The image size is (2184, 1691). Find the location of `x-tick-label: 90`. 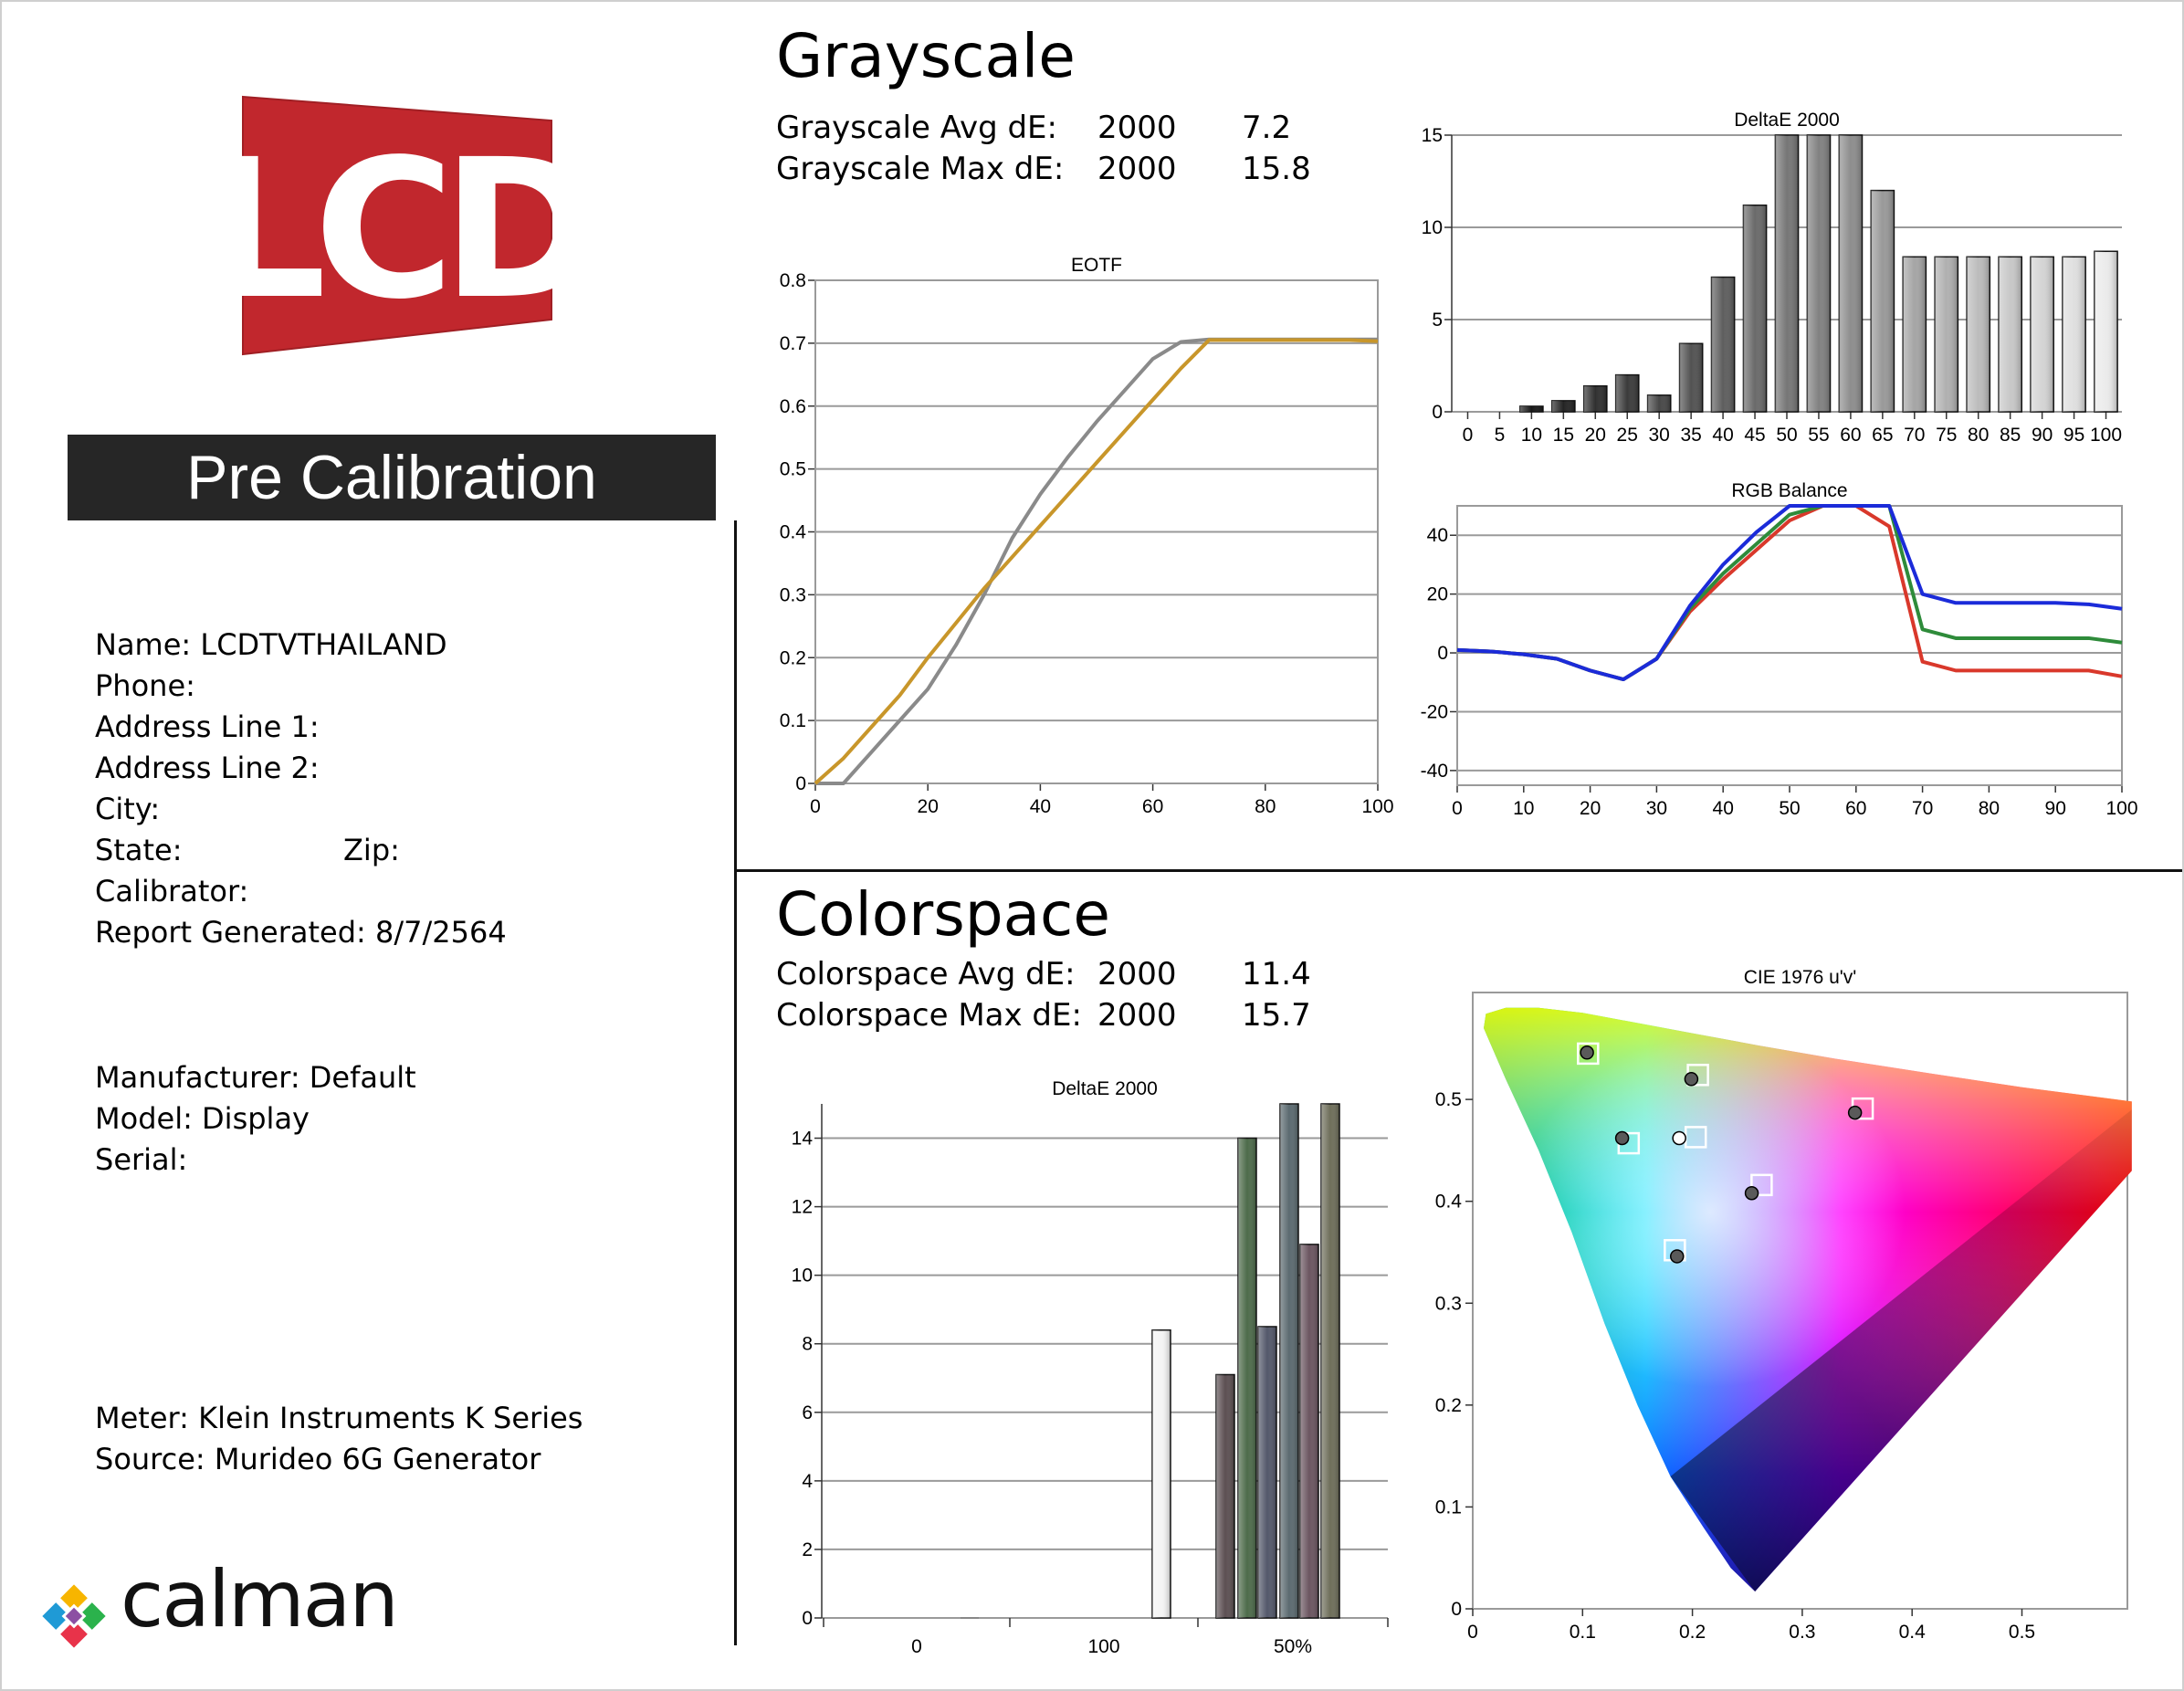

x-tick-label: 90 is located at coordinates (2055, 809).